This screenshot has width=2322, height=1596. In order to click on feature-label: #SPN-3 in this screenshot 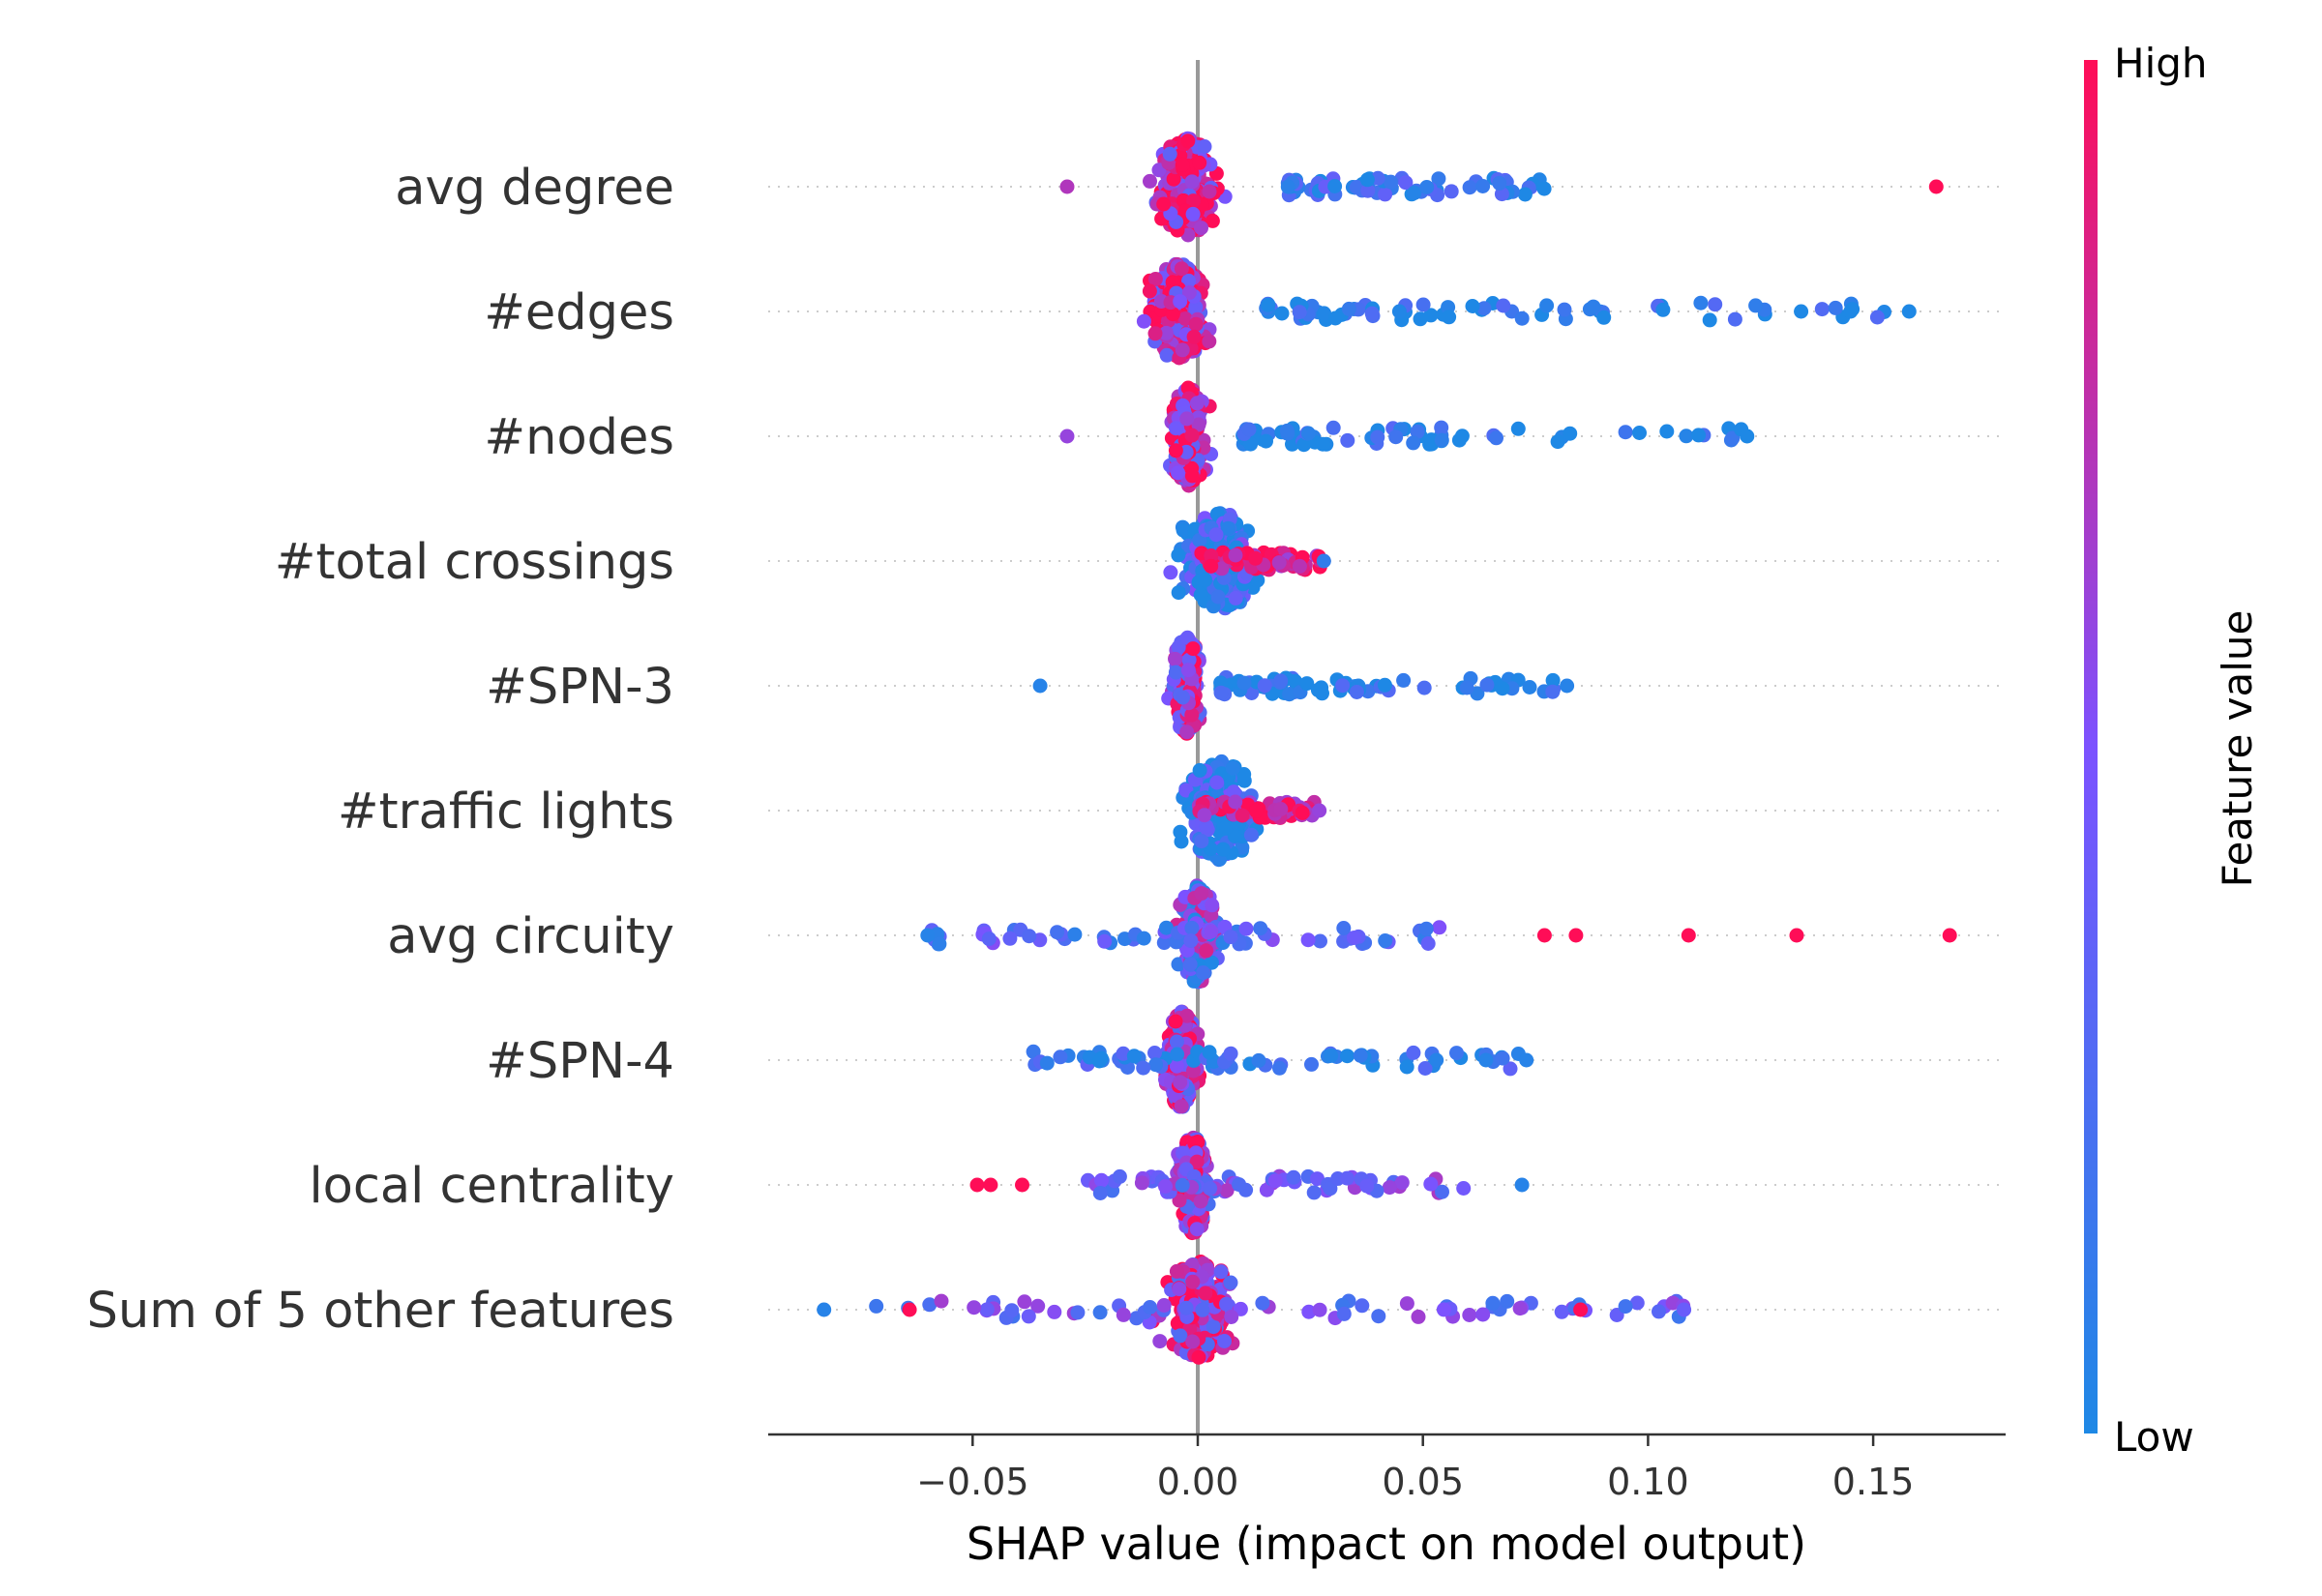, I will do `click(580, 687)`.